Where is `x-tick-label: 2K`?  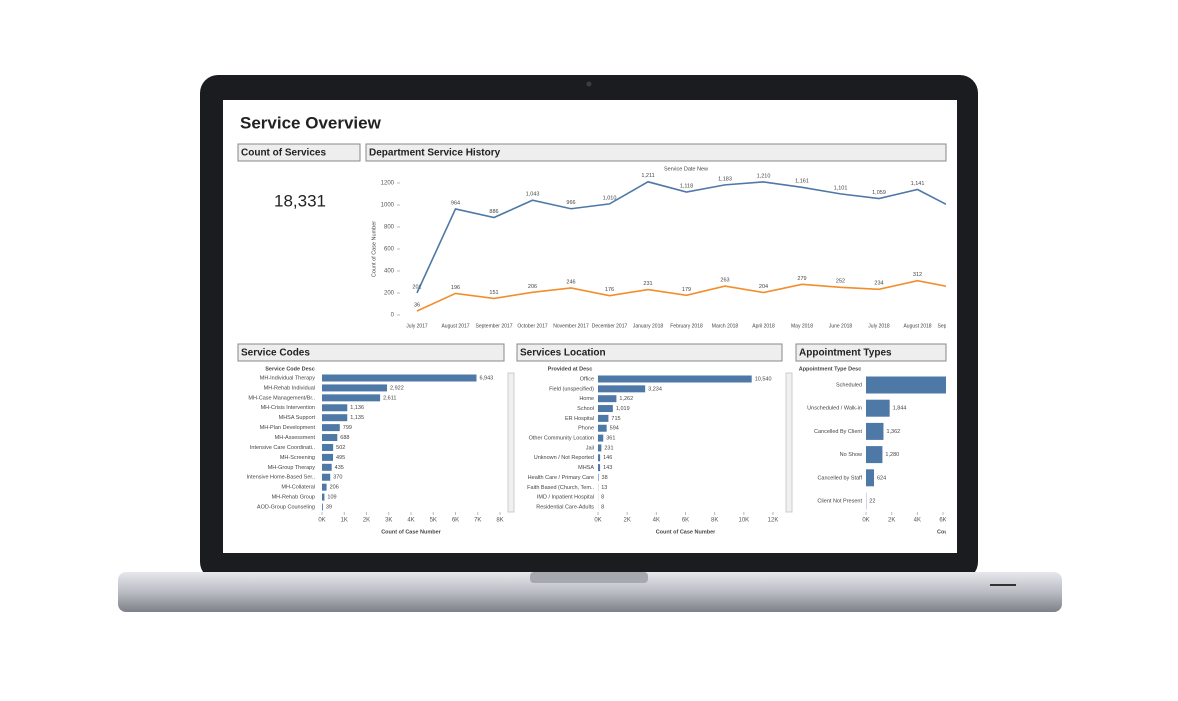
x-tick-label: 2K is located at coordinates (626, 521).